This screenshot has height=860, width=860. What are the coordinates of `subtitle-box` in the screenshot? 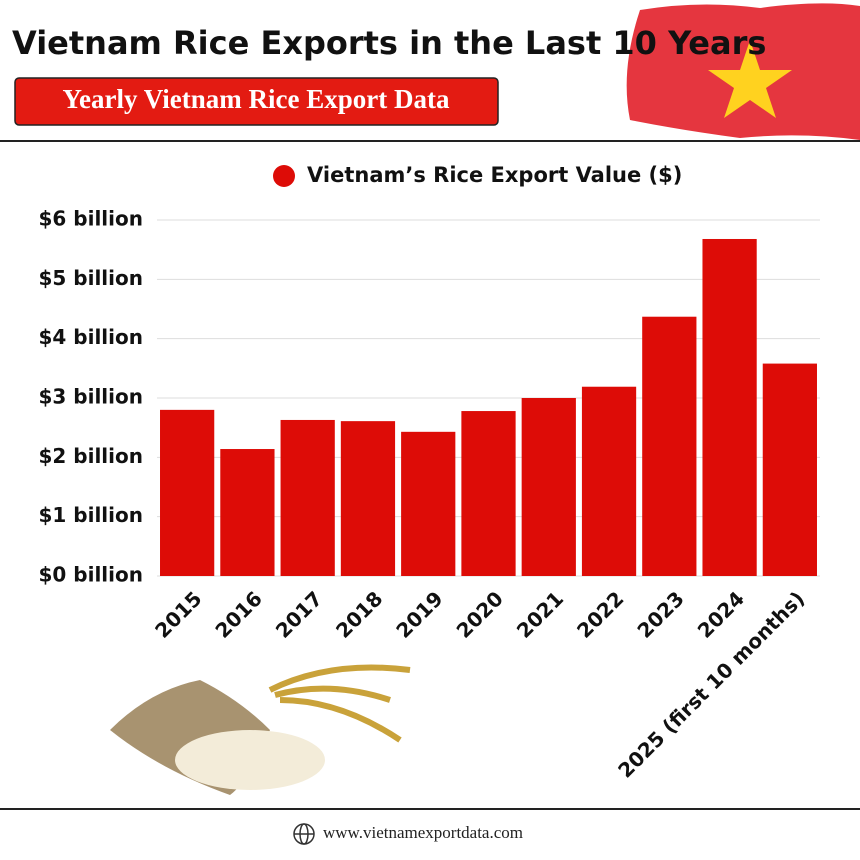 It's located at (256, 101).